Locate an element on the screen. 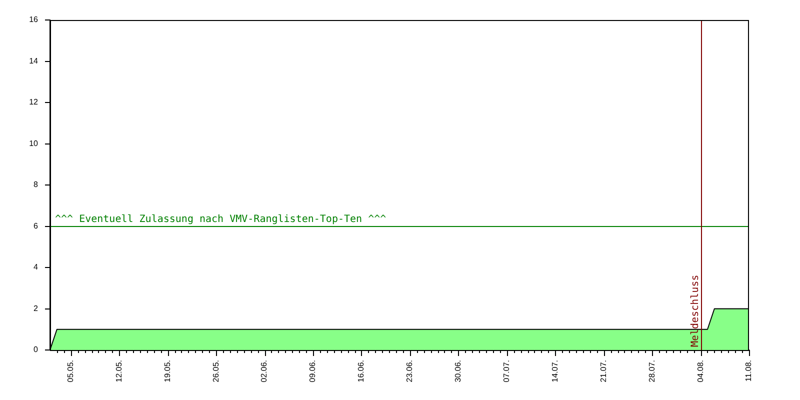 This screenshot has height=400, width=800. x-tick-label: 16.06. is located at coordinates (361, 371).